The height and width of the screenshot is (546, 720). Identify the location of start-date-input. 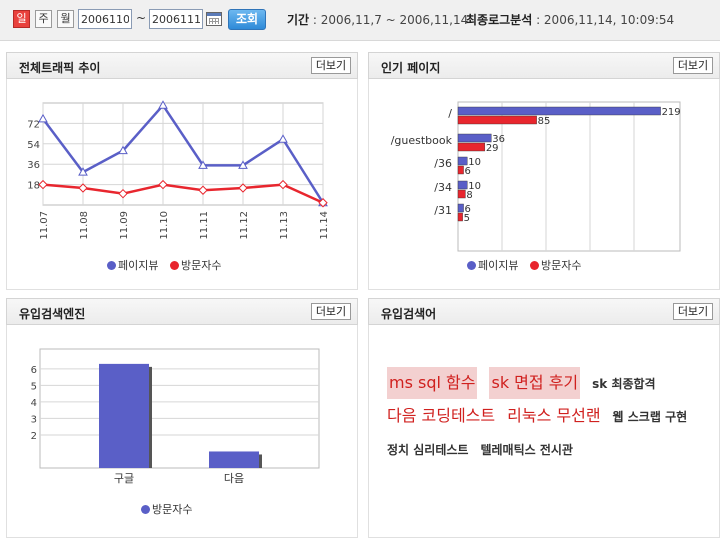
(105, 19).